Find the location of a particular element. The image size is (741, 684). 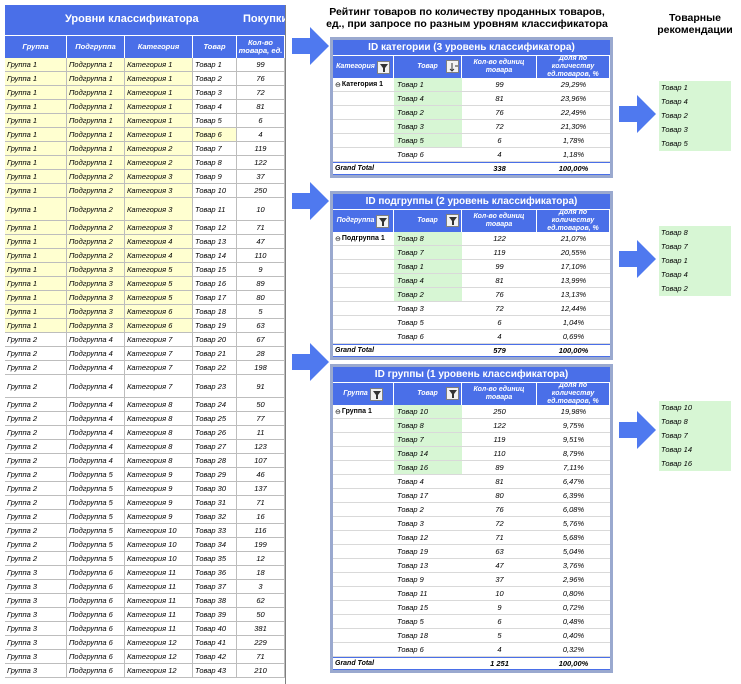

cell-category: Категория 8 is located at coordinates (159, 418).